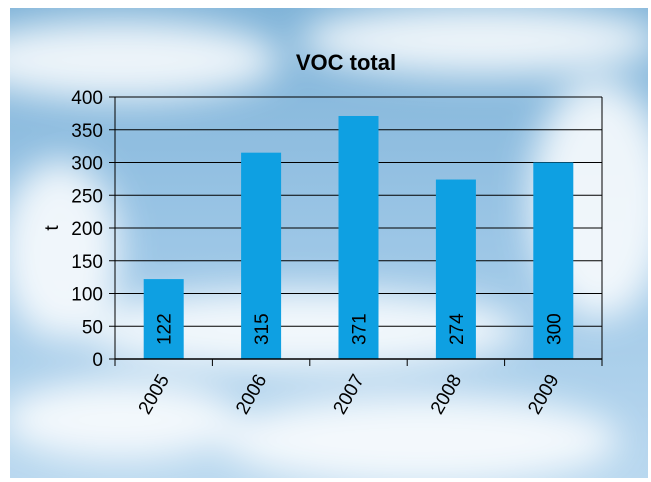 Image resolution: width=651 pixels, height=482 pixels. I want to click on y-tick-label: 50, so click(92, 327).